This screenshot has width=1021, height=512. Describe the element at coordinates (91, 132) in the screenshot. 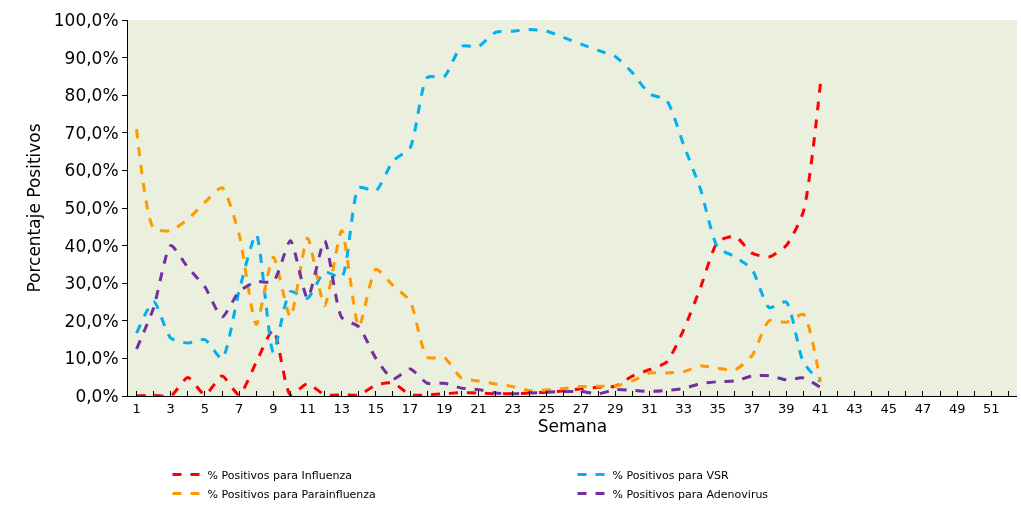

I see `y-tick-label: 70,0%` at that location.